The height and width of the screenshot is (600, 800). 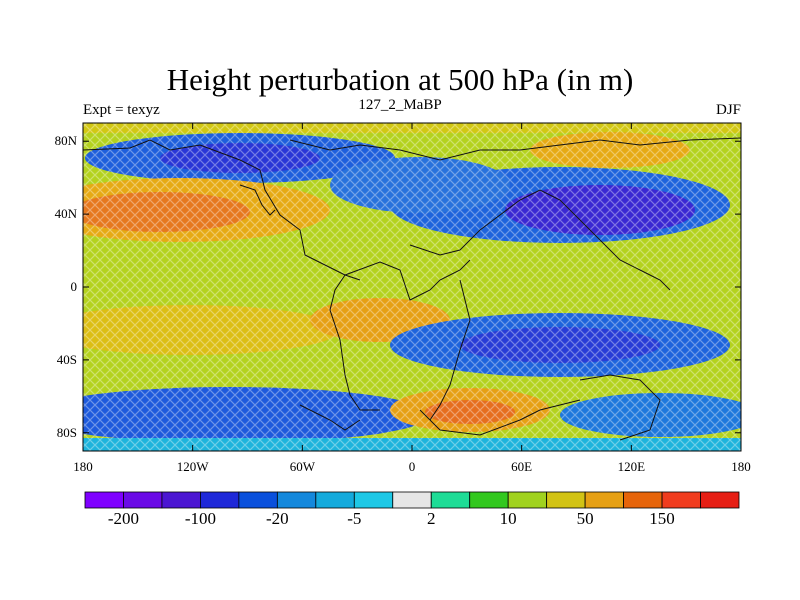 What do you see at coordinates (200, 518) in the screenshot?
I see `colorbar-label: -100` at bounding box center [200, 518].